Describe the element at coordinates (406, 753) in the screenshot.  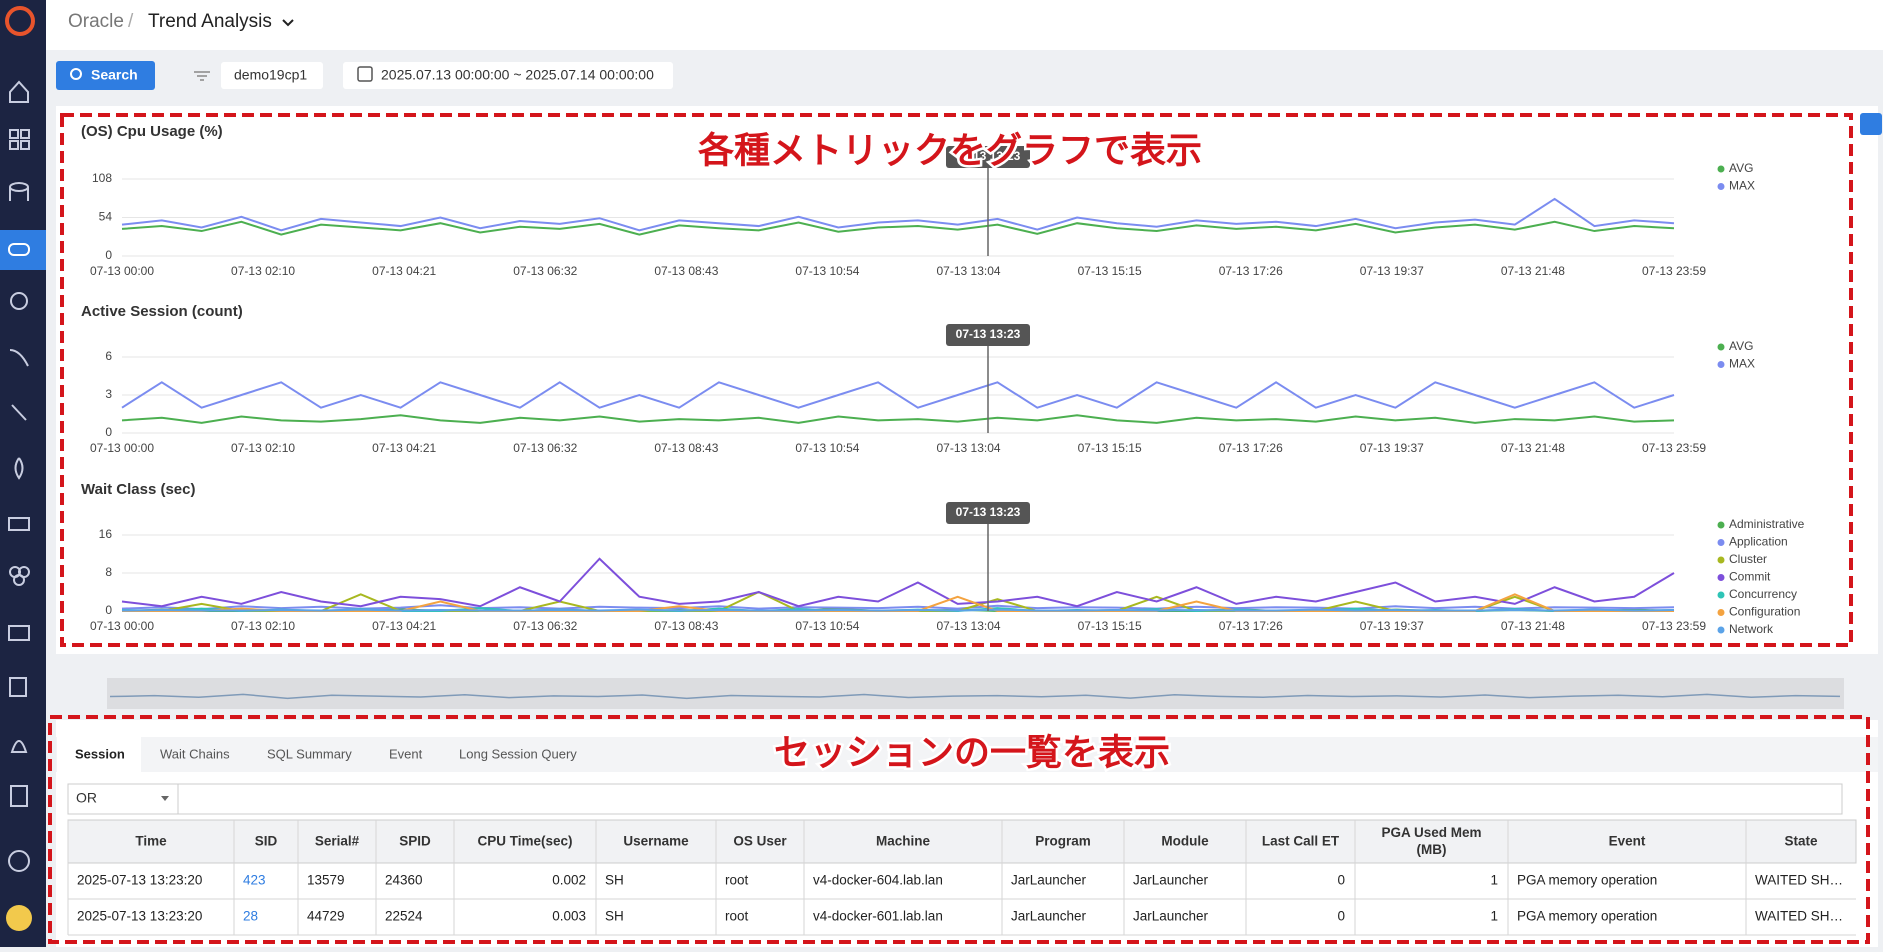
I see `tab: Event` at that location.